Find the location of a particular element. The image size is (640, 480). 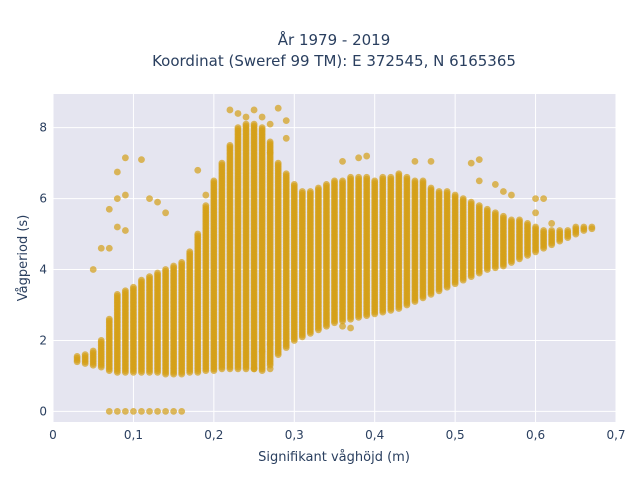

y-tick-label: 2 is located at coordinates (43, 340).